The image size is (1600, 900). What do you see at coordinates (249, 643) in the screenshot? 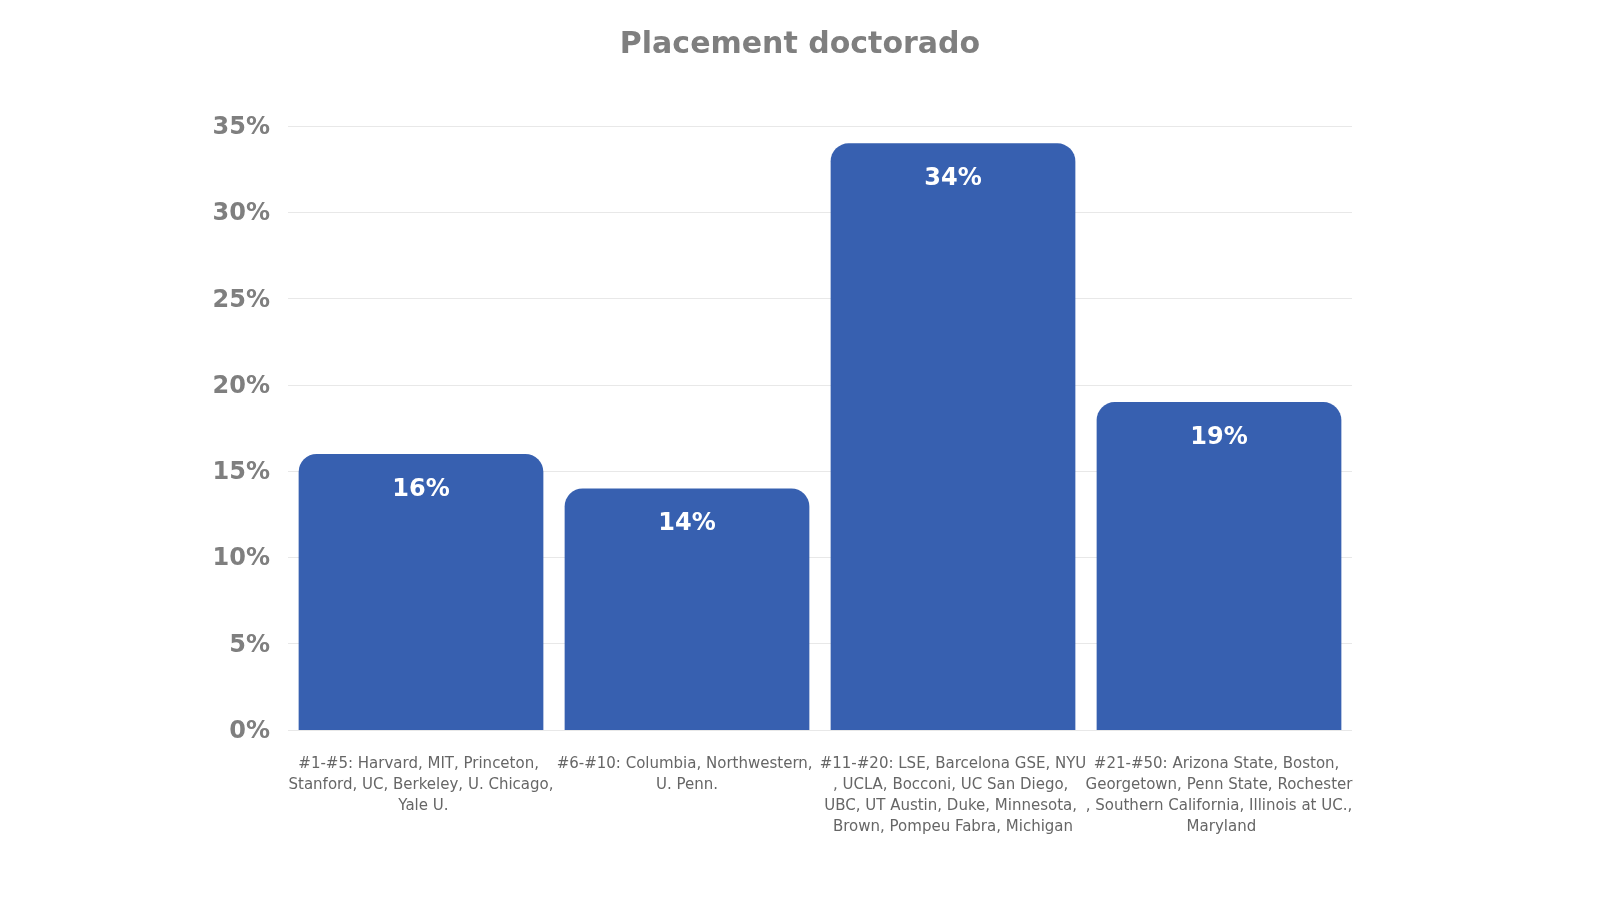
I see `y-tick-label: 5%` at bounding box center [249, 643].